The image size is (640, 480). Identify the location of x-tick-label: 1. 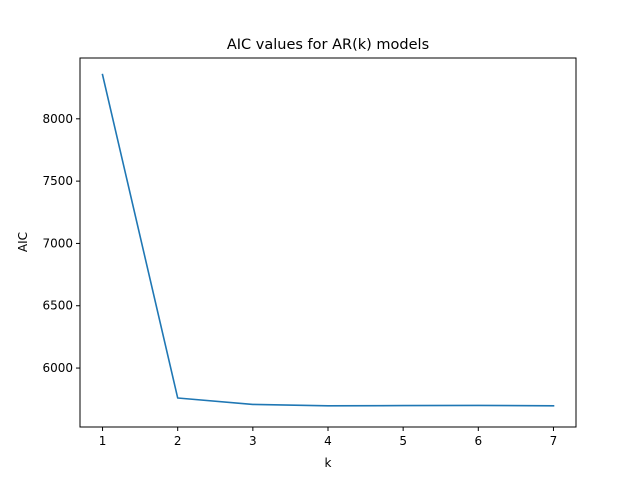
(103, 441).